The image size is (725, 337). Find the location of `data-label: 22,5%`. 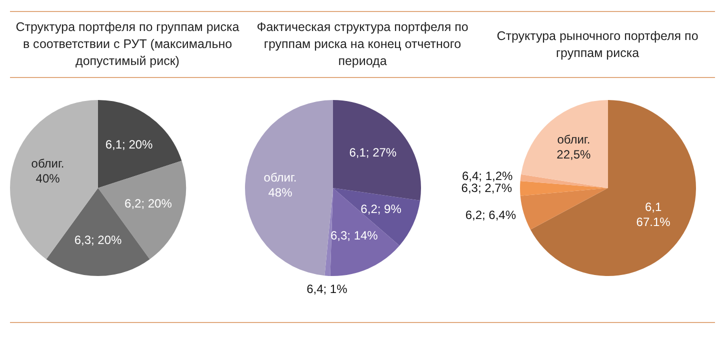

data-label: 22,5% is located at coordinates (574, 155).